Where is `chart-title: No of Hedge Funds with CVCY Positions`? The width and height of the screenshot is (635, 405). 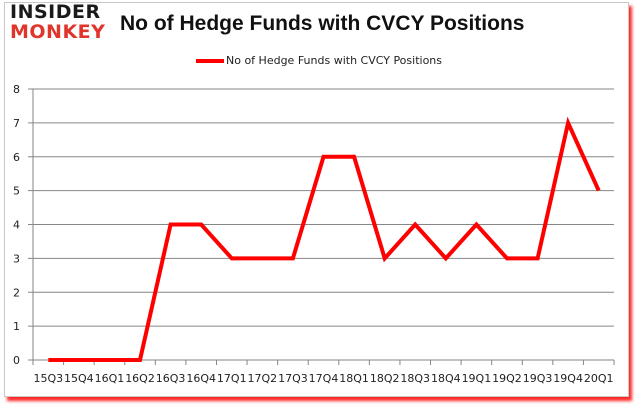 chart-title: No of Hedge Funds with CVCY Positions is located at coordinates (322, 23).